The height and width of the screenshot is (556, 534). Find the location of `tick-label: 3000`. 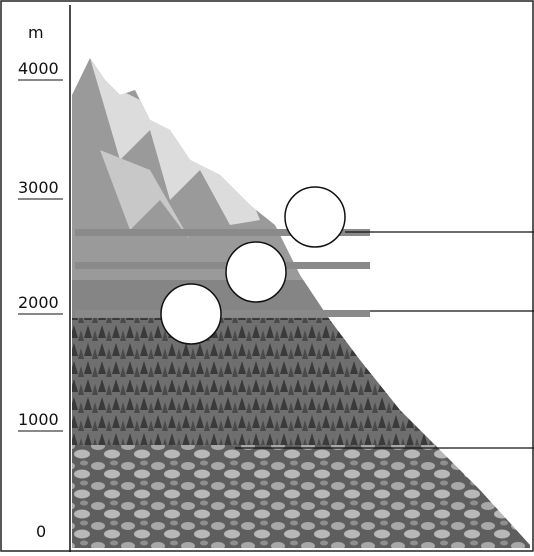

tick-label: 3000 is located at coordinates (38, 187).